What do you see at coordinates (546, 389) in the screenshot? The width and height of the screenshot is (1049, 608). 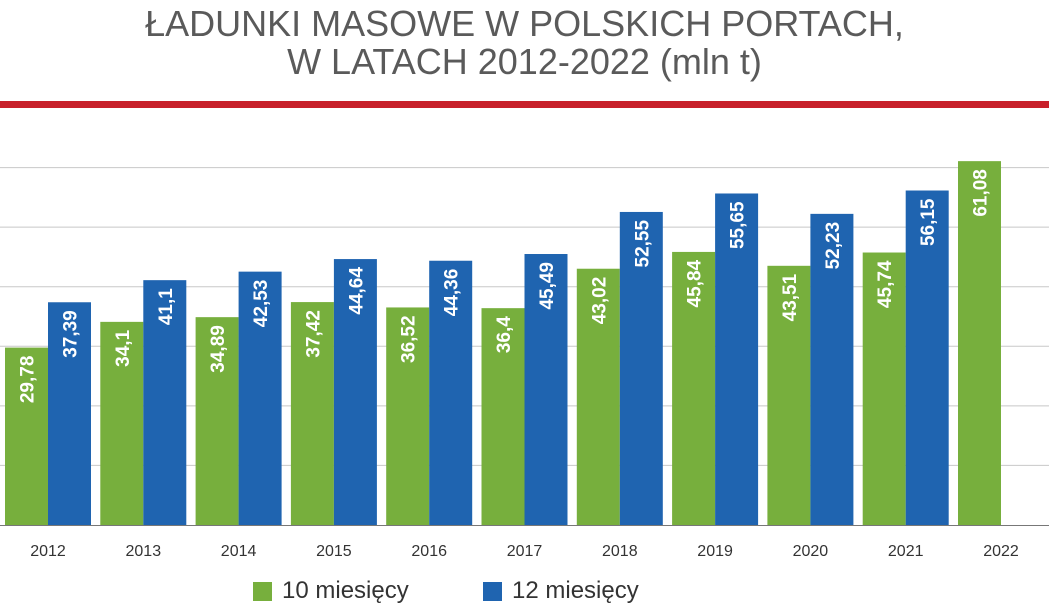 I see `bar-12m-2017` at bounding box center [546, 389].